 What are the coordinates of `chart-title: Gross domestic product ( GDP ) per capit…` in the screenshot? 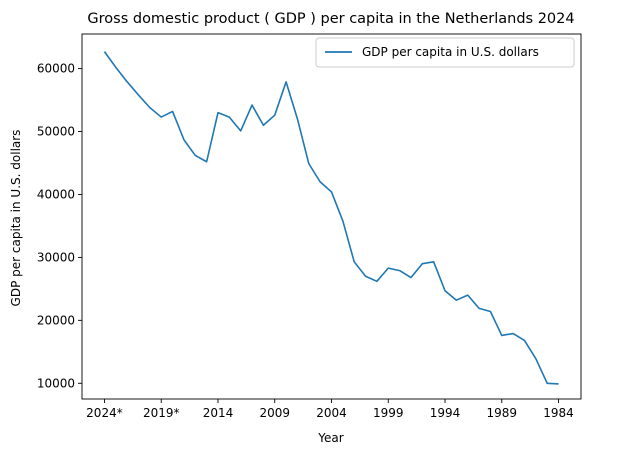 It's located at (330, 19).